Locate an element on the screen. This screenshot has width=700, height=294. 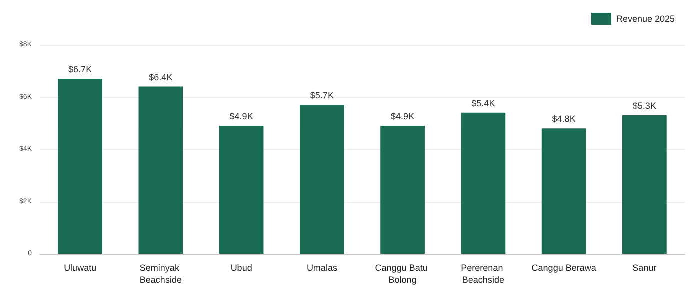
x-tick-label: Ubud is located at coordinates (241, 268).